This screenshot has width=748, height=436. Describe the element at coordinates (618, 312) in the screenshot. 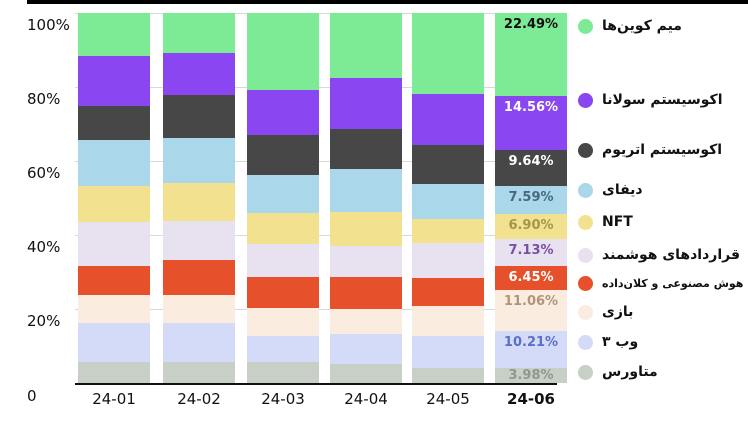

I see `legend-label-gaming: بازی` at that location.